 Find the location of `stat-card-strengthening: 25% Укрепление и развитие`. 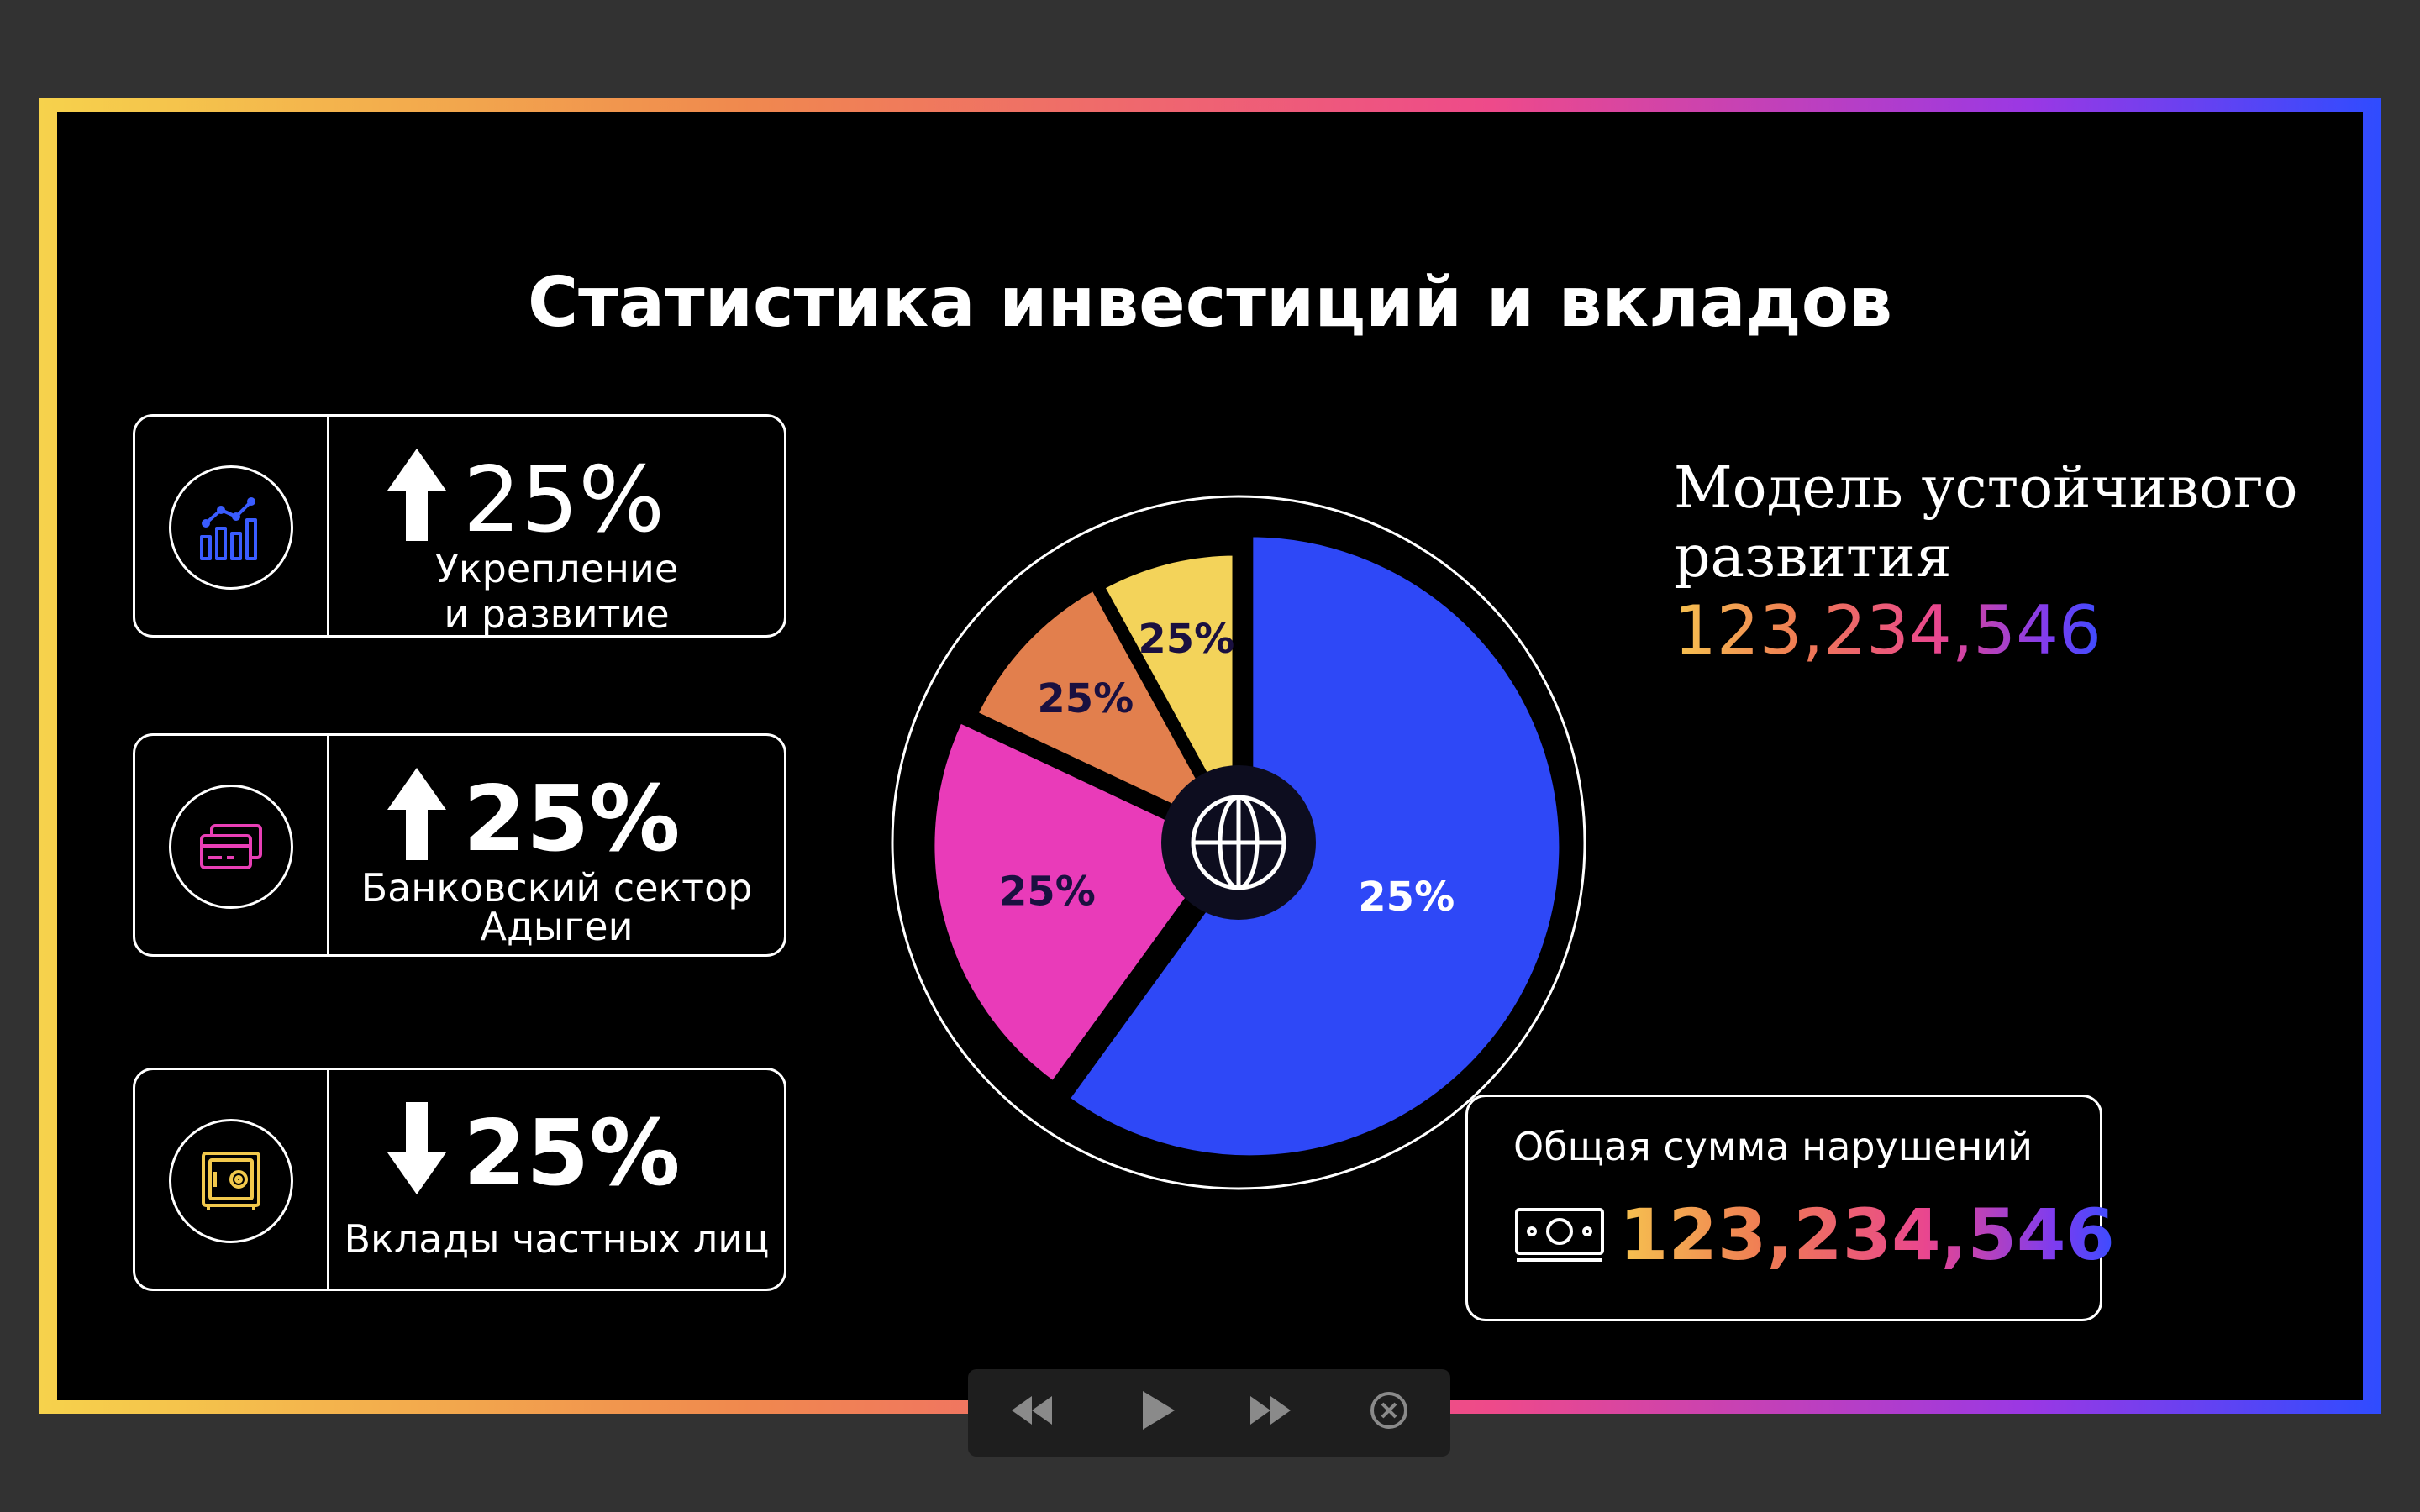

stat-card-strengthening: 25% Укрепление и развитие is located at coordinates (460, 526).